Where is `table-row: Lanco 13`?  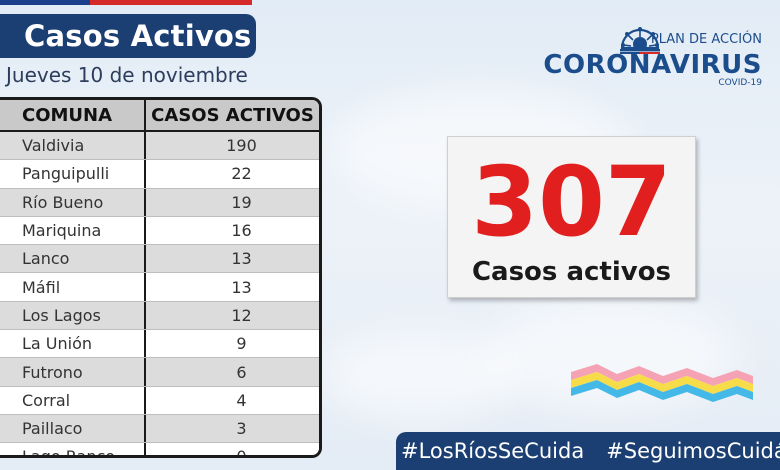
table-row: Lanco 13 is located at coordinates (159, 259).